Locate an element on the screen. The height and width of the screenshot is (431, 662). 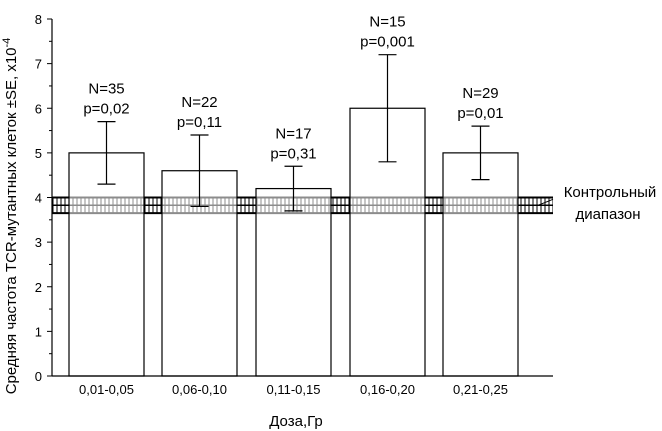
y-tick-label-8: 8 is located at coordinates (38, 19).